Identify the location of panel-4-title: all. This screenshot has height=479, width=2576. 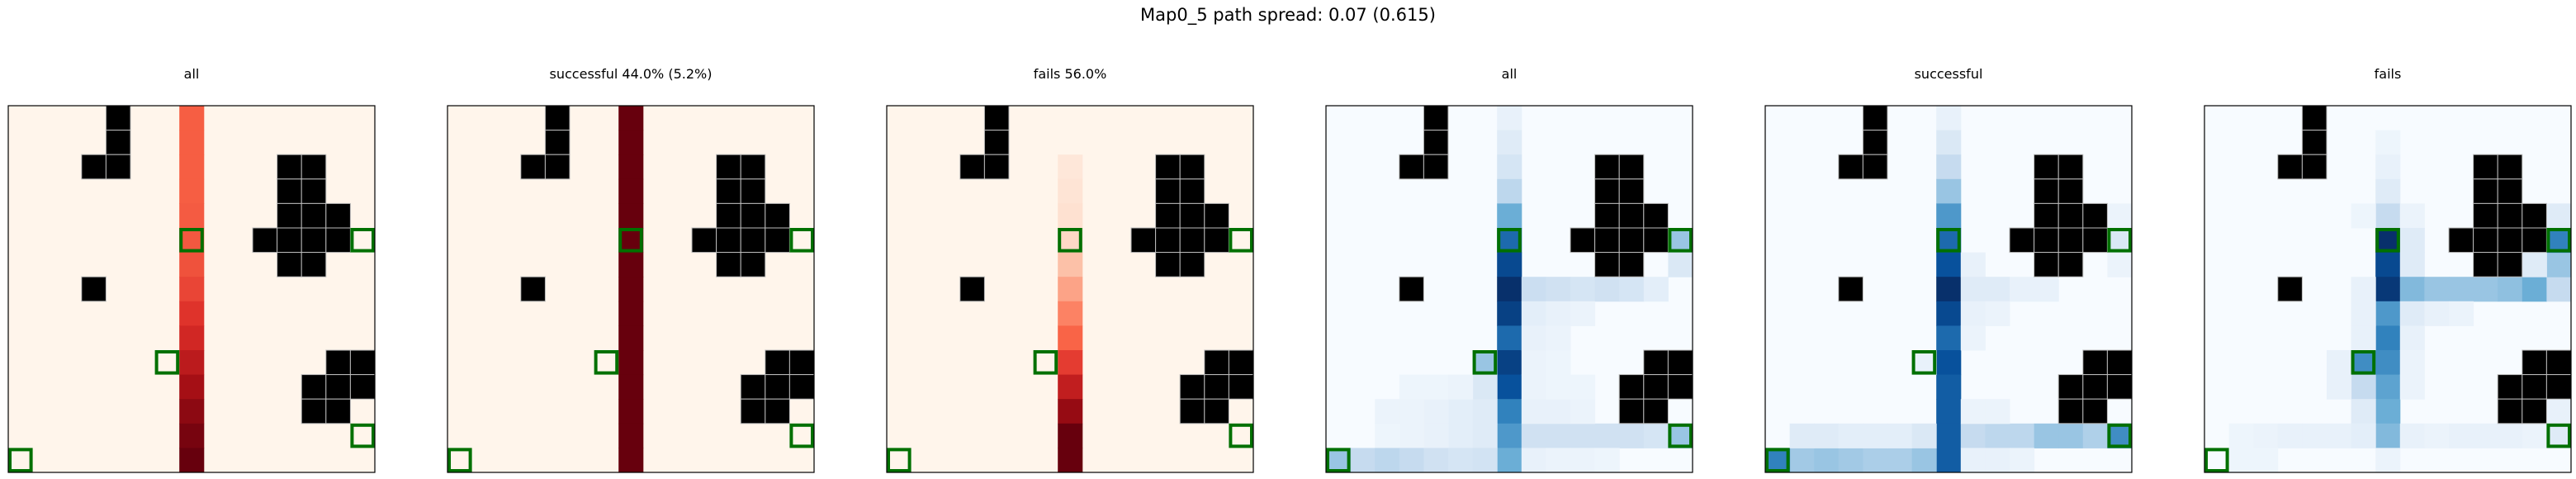
(1509, 74).